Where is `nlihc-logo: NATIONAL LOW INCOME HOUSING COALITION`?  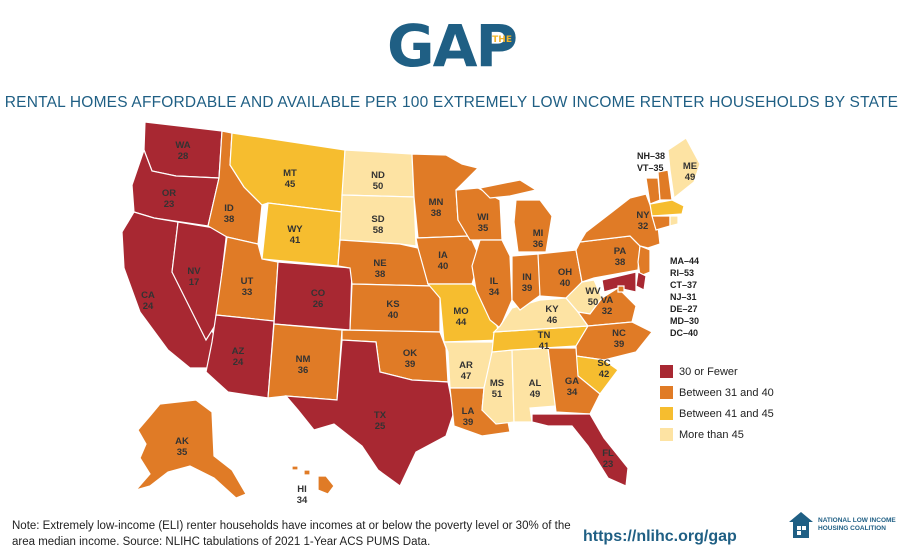 nlihc-logo: NATIONAL LOW INCOME HOUSING COALITION is located at coordinates (842, 525).